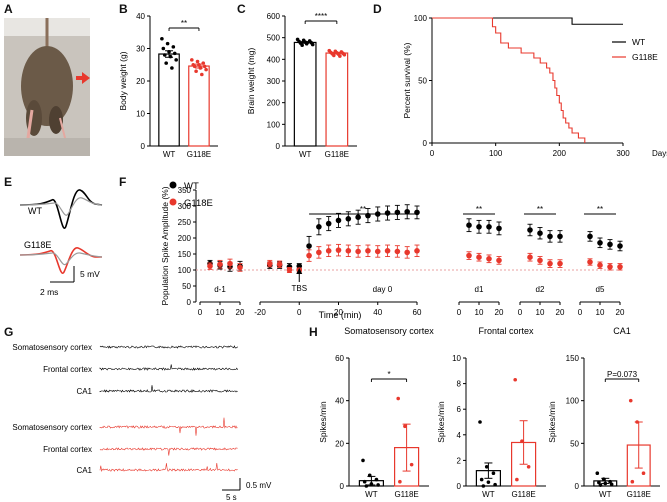  Describe the element at coordinates (479, 312) in the screenshot. I see `x-tick-label: 10` at that location.